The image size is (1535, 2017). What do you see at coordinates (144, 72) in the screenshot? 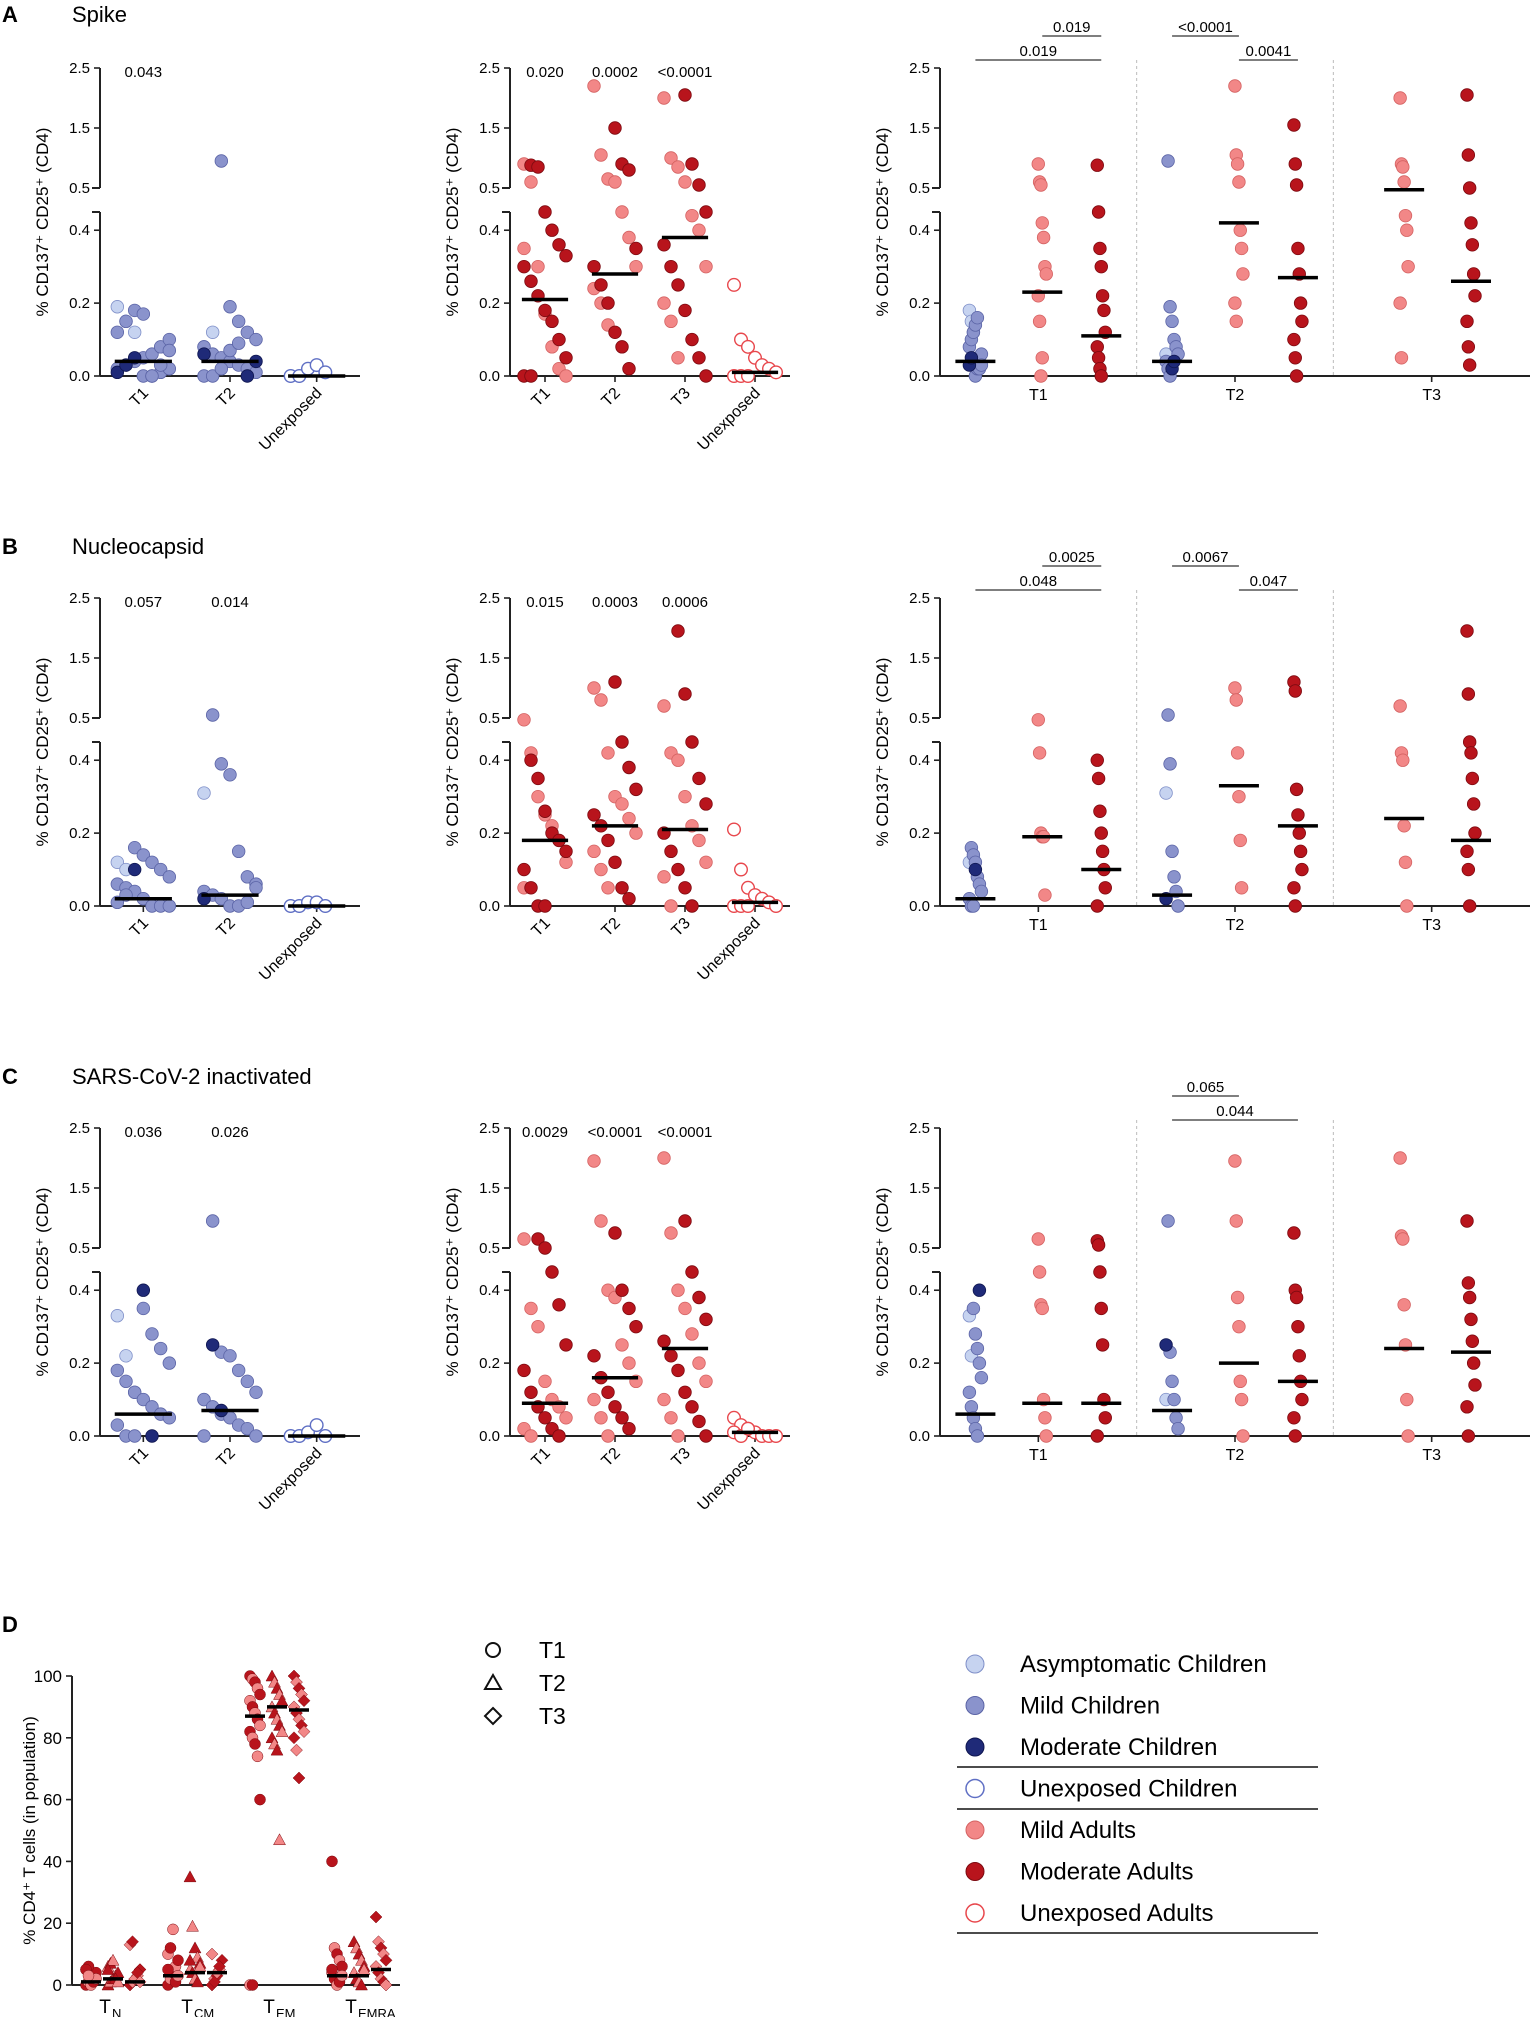
I see `p-value-label: 0.043` at bounding box center [144, 72].